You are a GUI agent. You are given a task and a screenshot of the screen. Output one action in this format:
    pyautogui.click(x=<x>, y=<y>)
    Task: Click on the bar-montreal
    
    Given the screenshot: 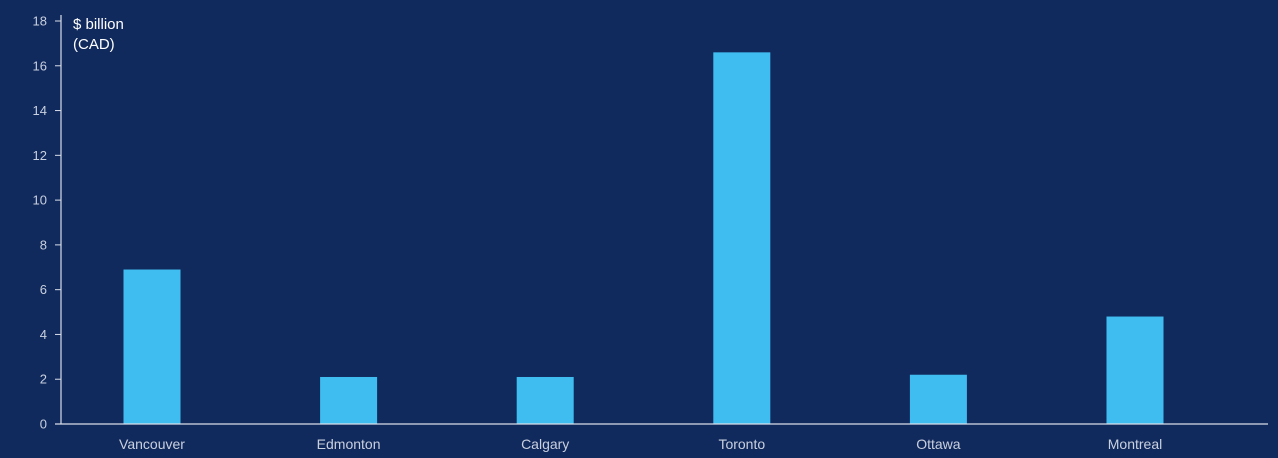 What is the action you would take?
    pyautogui.click(x=1135, y=370)
    